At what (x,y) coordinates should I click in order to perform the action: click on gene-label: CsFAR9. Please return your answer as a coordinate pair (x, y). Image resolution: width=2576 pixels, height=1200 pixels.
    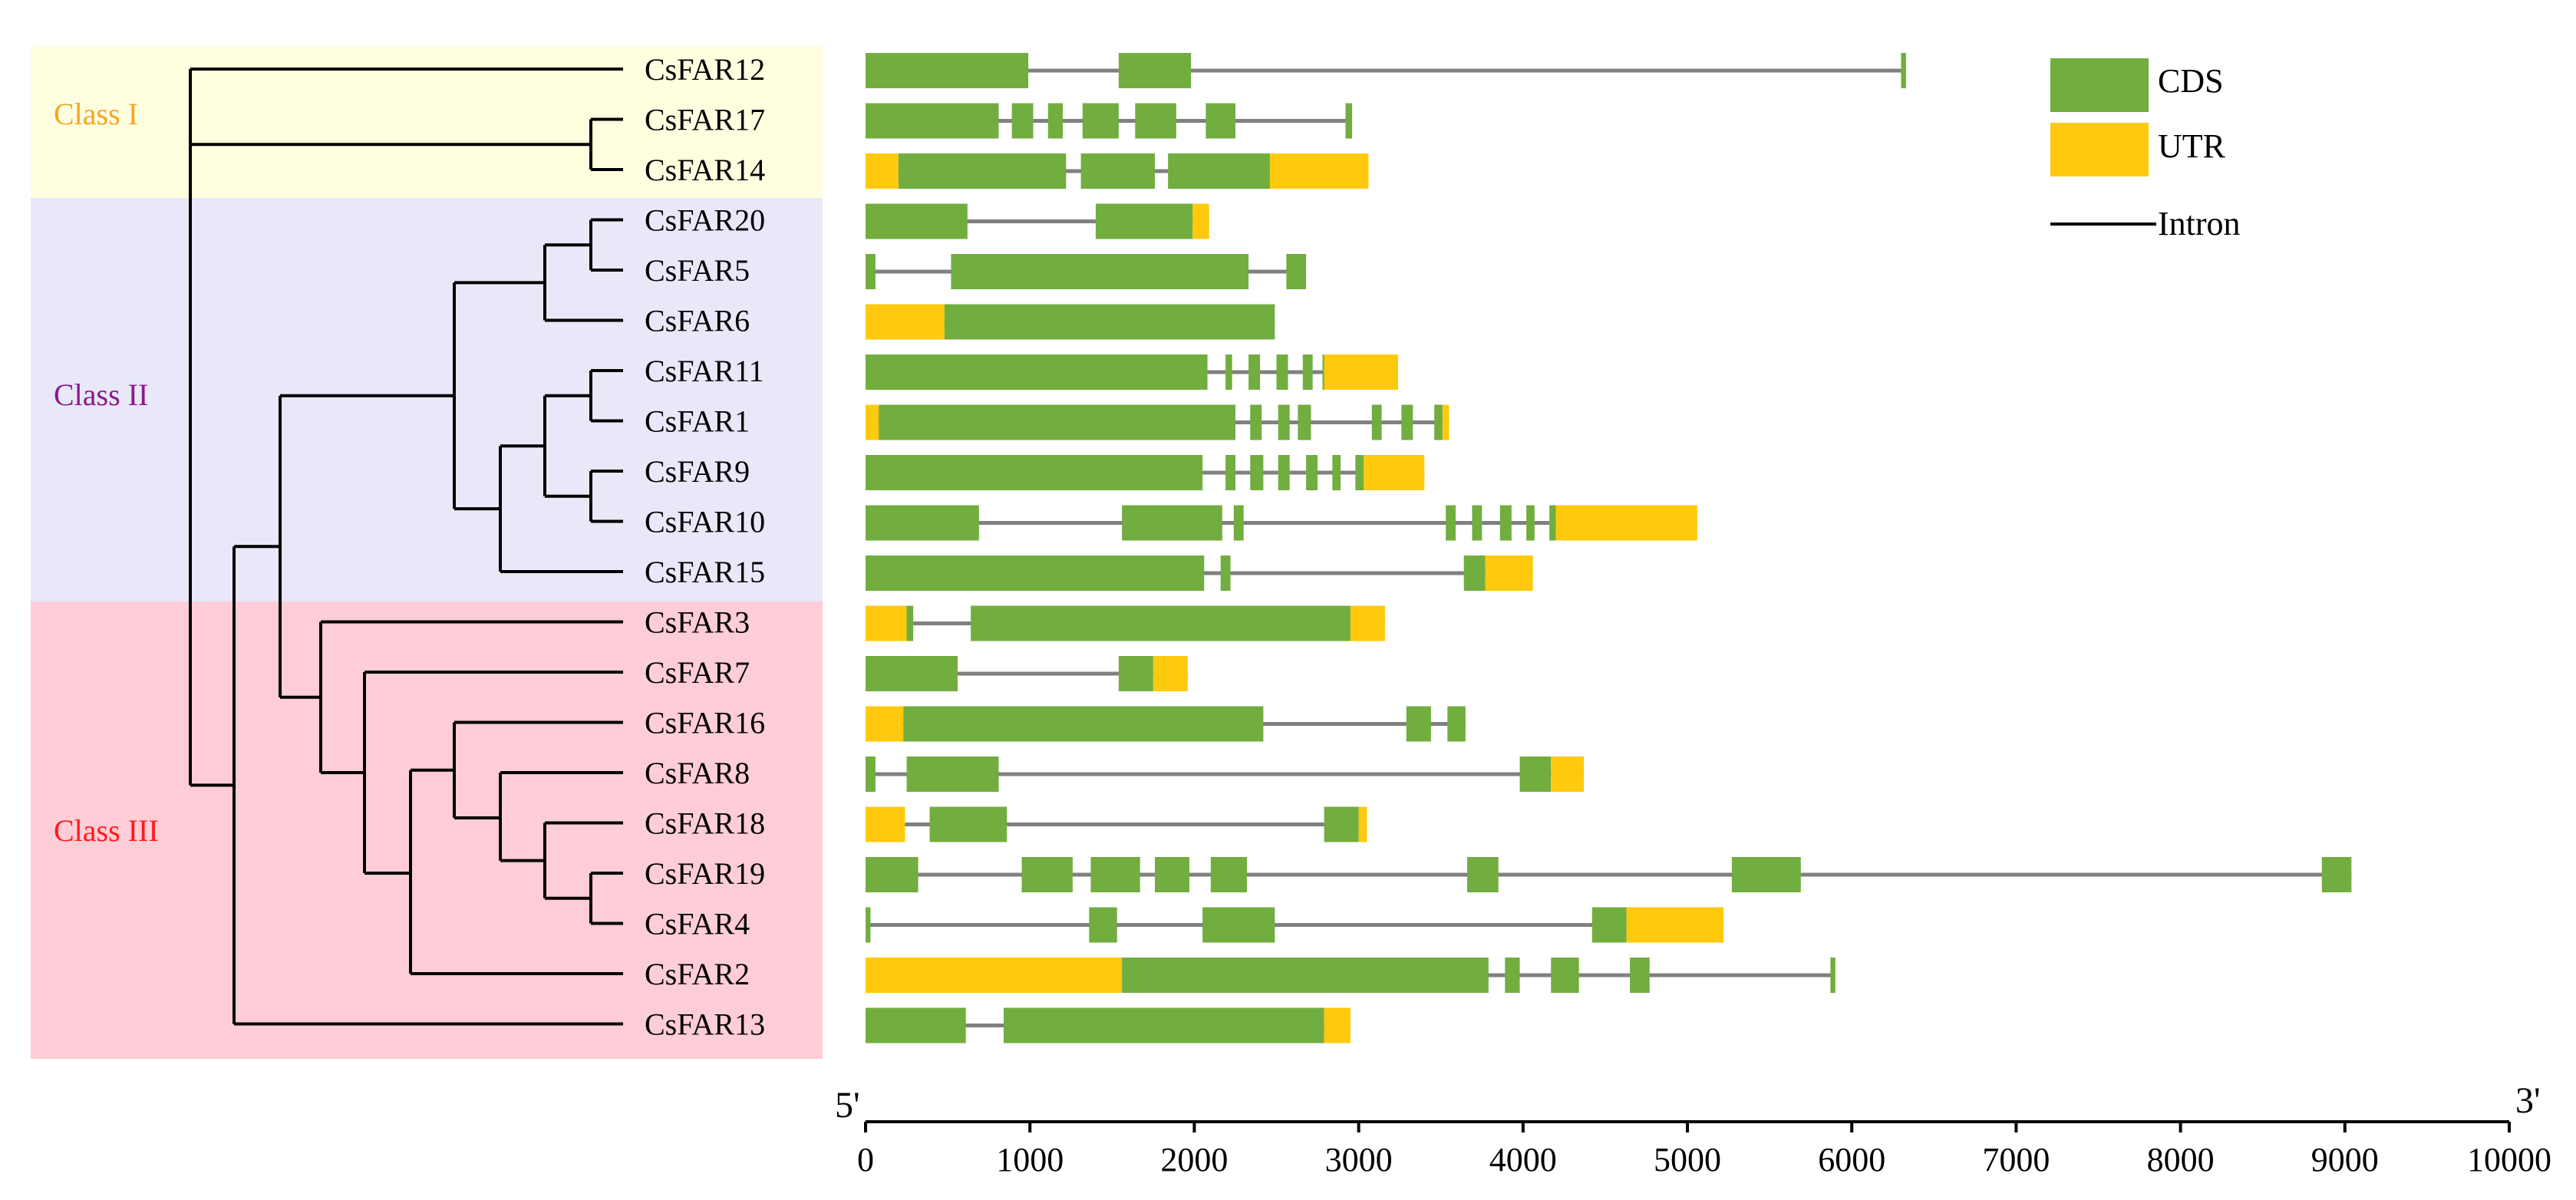
    Looking at the image, I should click on (697, 471).